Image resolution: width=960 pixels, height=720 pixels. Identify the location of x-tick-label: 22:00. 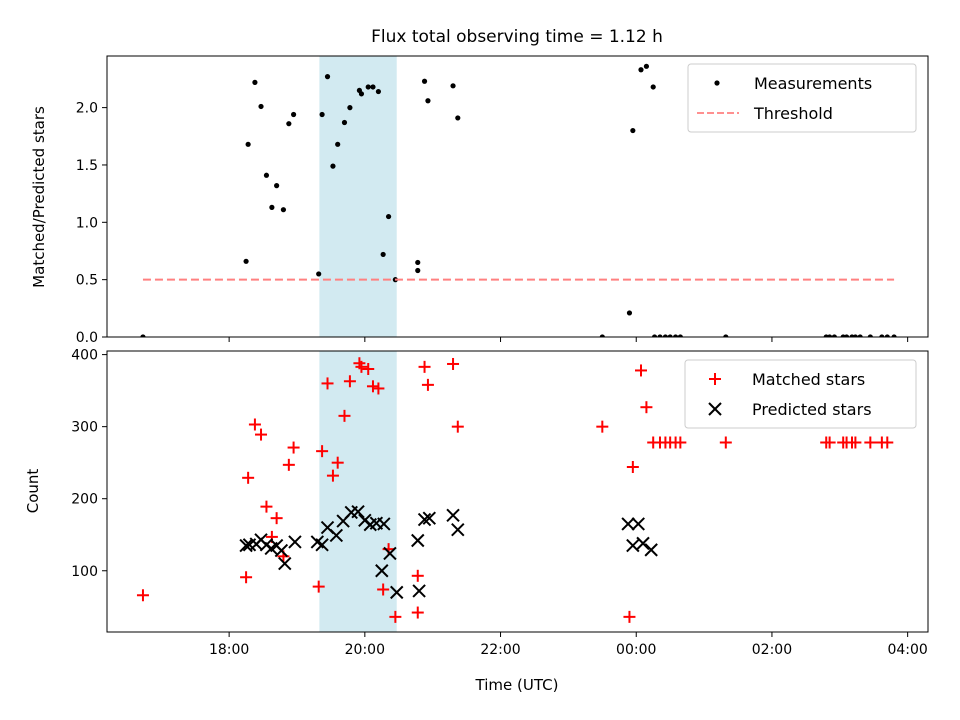
(500, 650).